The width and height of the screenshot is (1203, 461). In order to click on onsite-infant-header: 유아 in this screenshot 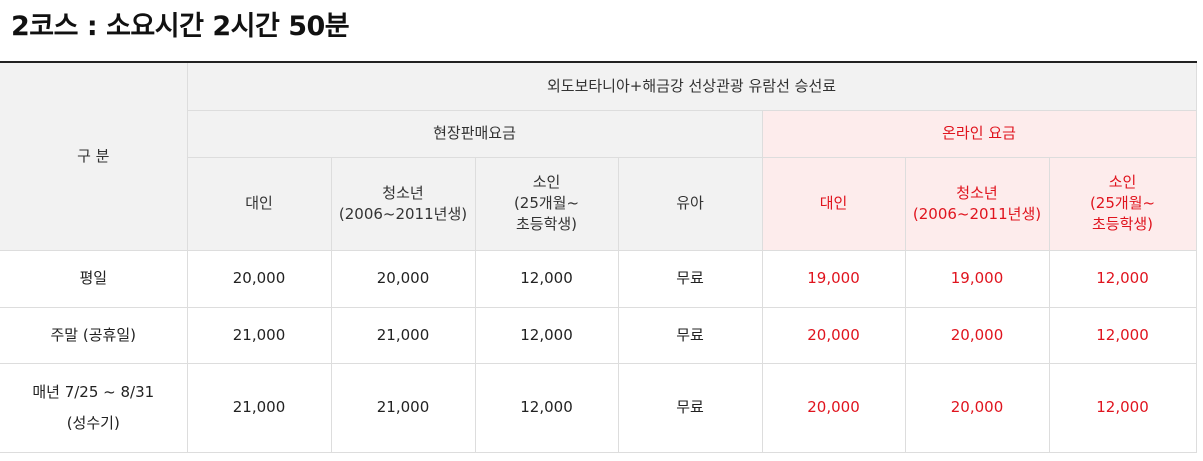, I will do `click(690, 203)`.